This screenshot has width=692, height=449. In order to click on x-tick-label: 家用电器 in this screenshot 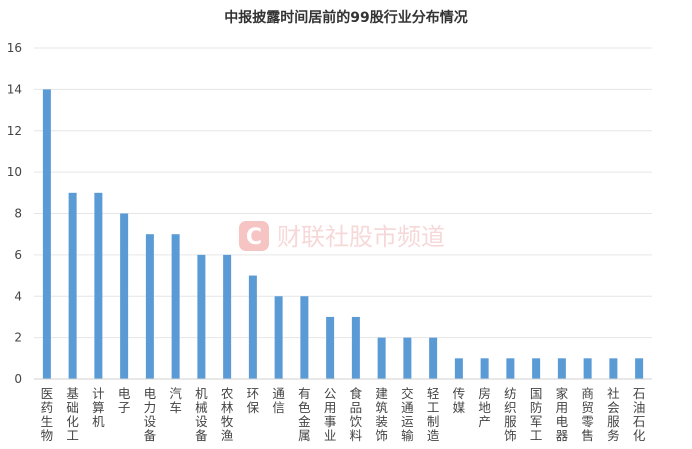, I will do `click(562, 414)`.